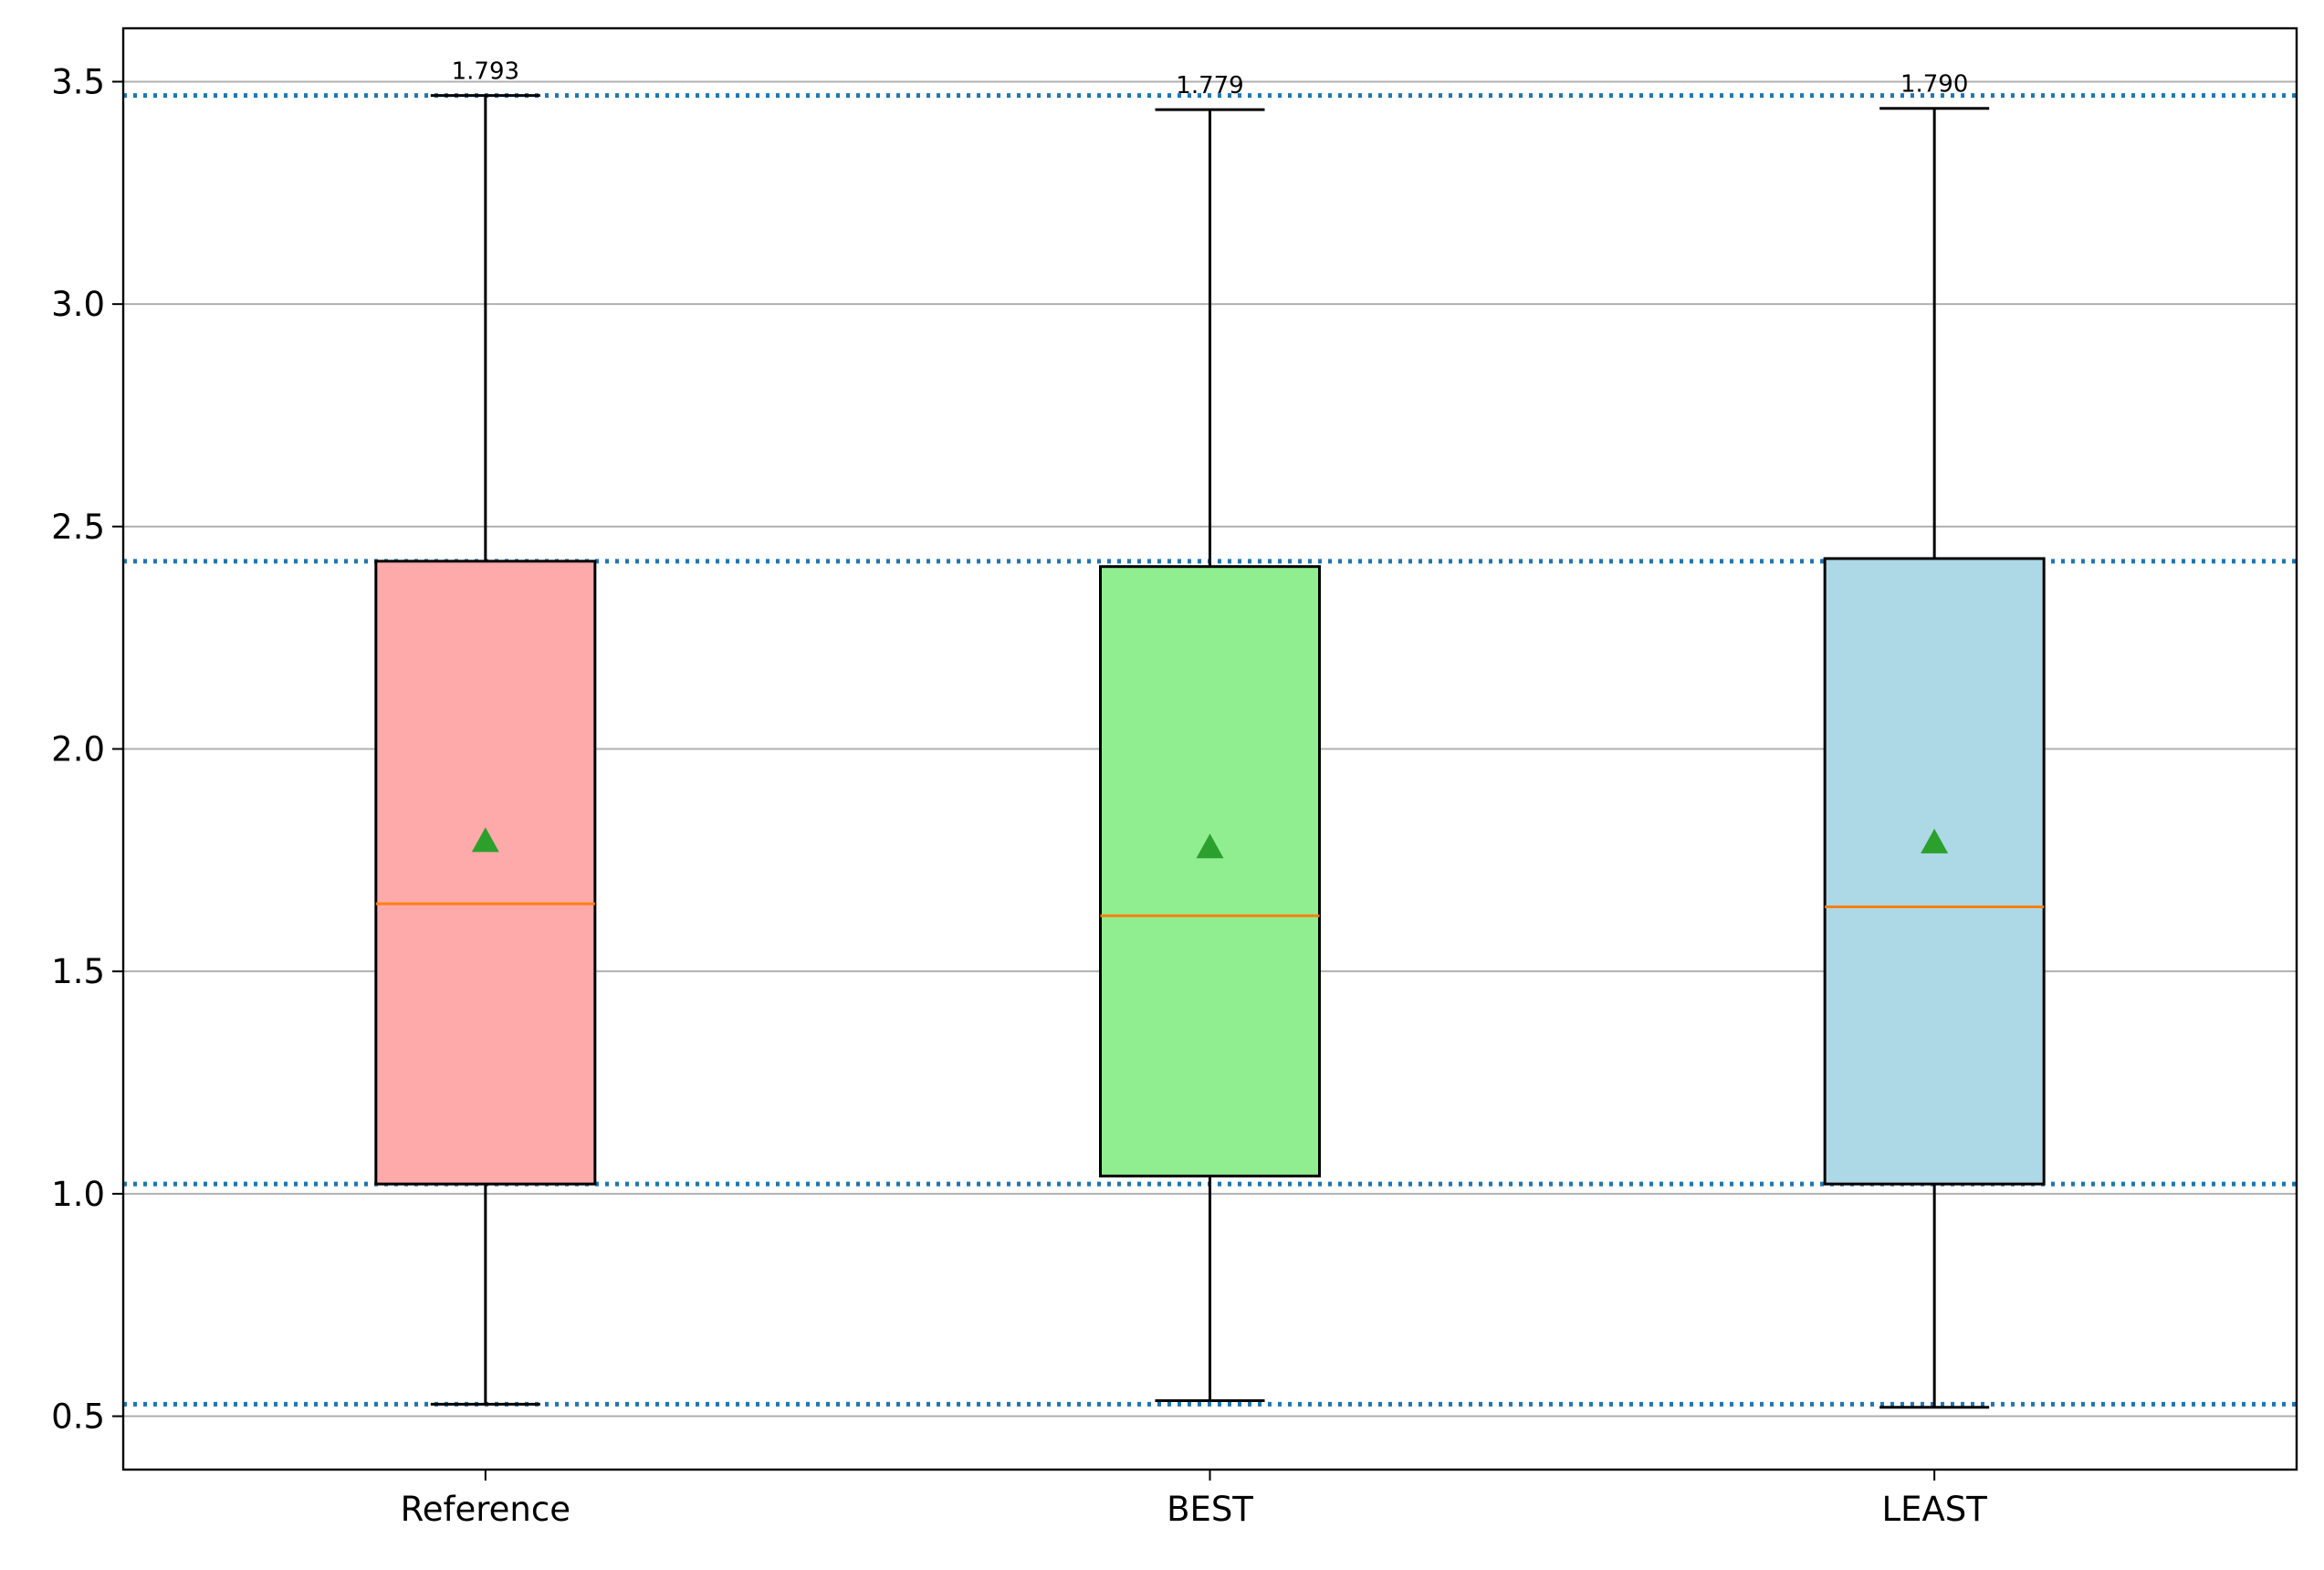  Describe the element at coordinates (78, 749) in the screenshot. I see `y-tick-label: 2.0` at that location.